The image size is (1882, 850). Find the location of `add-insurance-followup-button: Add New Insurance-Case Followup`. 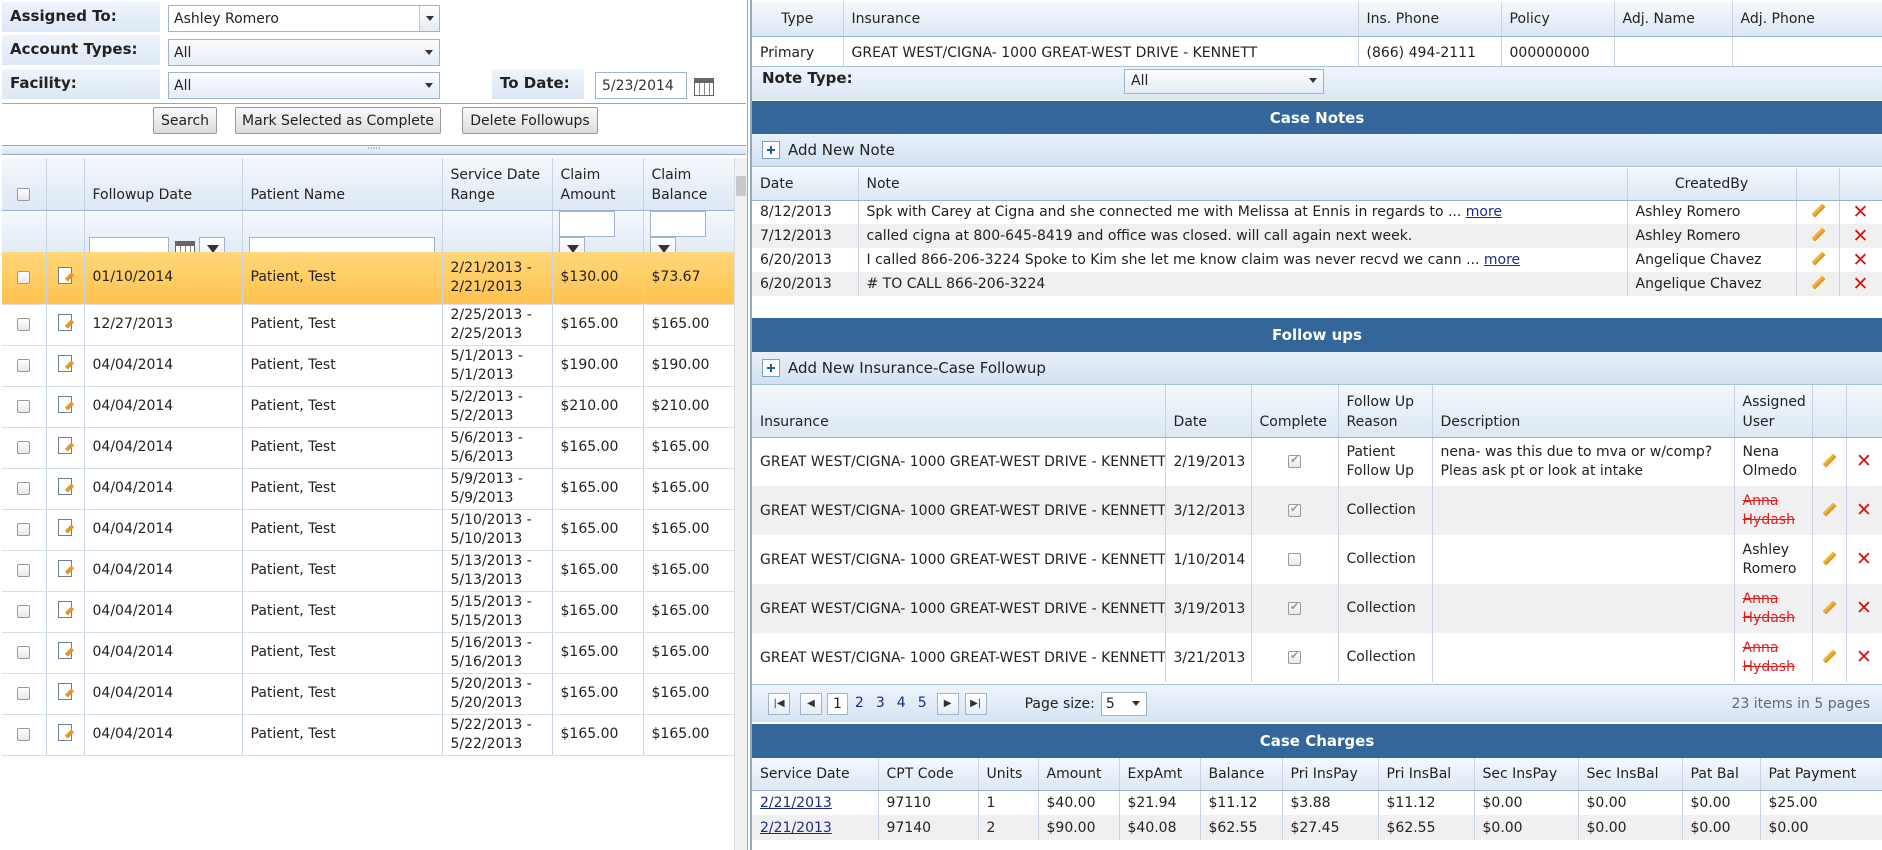

add-insurance-followup-button: Add New Insurance-Case Followup is located at coordinates (1317, 368).